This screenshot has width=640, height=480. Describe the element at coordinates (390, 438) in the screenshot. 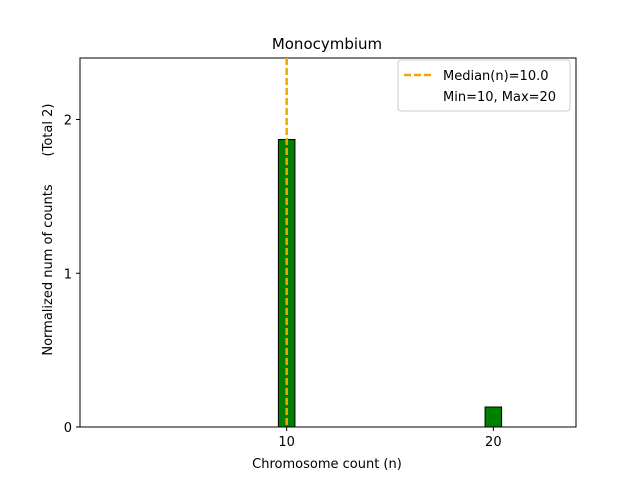

I see `x-ticks: 10 20` at that location.